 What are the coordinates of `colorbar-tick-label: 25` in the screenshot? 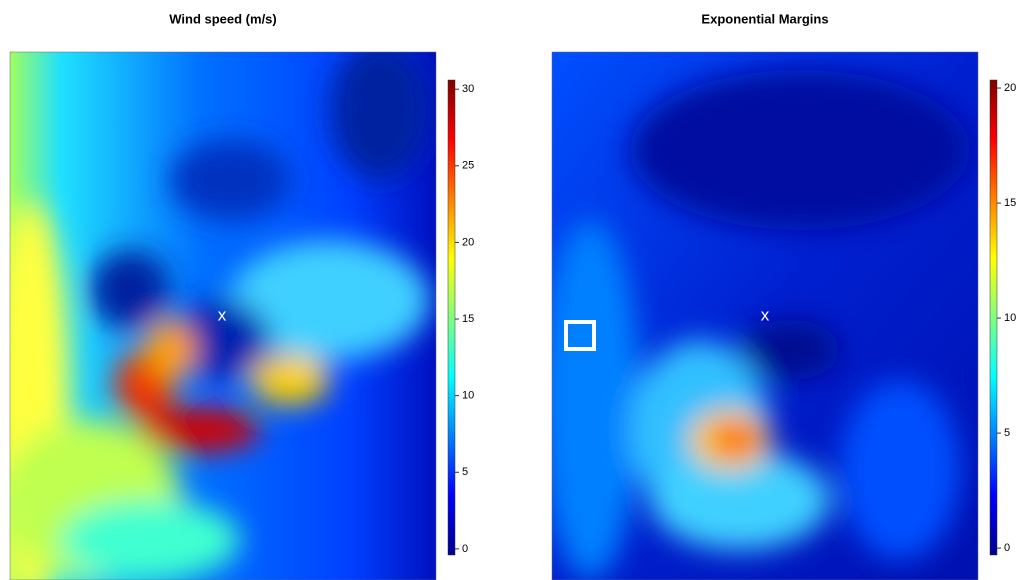 It's located at (468, 166).